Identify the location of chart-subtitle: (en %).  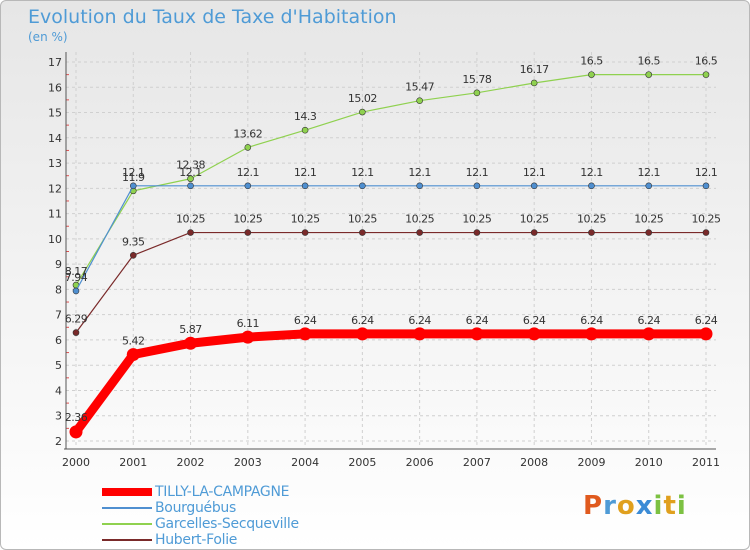
(48, 37).